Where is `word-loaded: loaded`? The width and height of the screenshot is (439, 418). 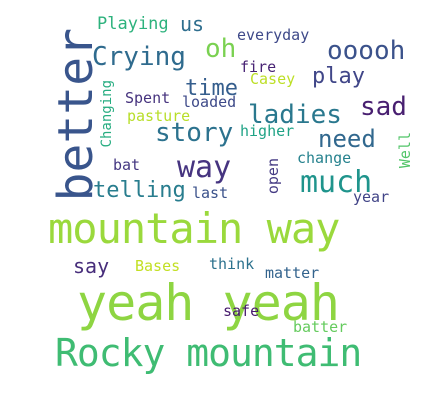
word-loaded: loaded is located at coordinates (209, 102).